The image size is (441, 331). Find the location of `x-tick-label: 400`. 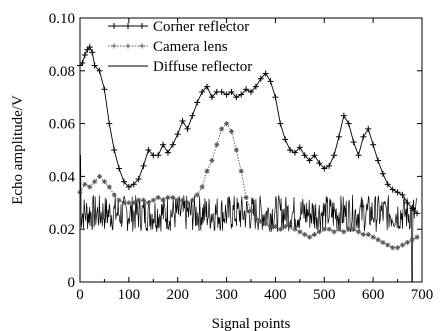

x-tick-label: 400 is located at coordinates (275, 295).